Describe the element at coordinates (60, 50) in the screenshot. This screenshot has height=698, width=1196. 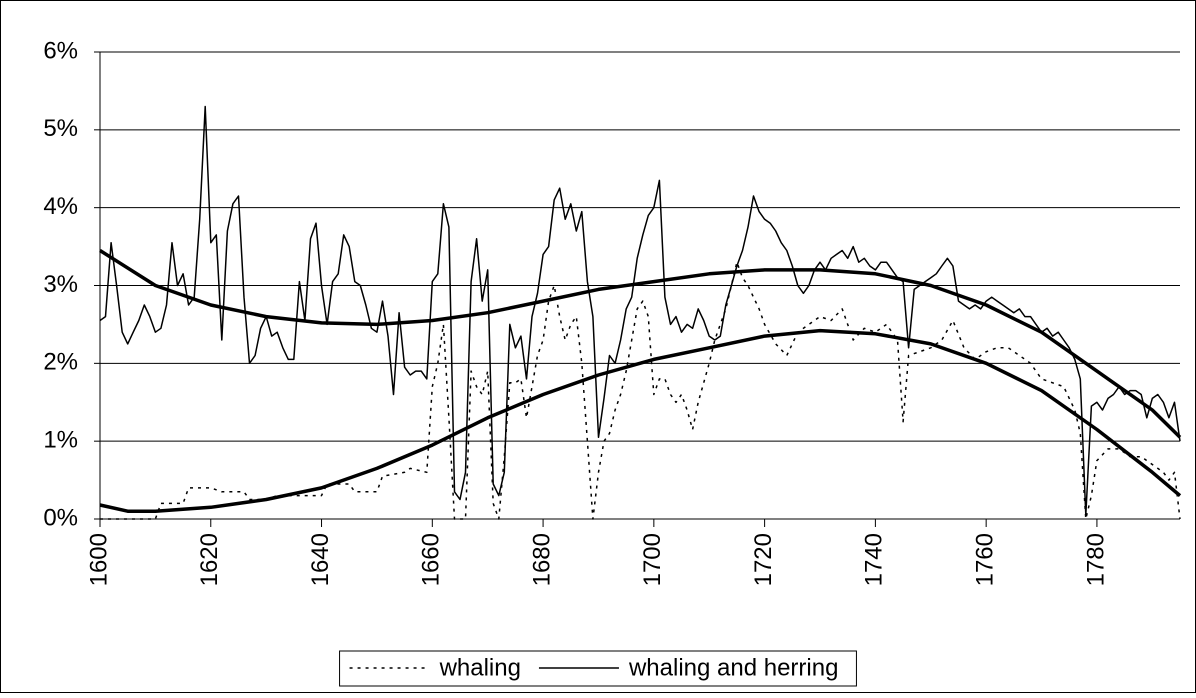
I see `y-tick-label: 6%` at that location.